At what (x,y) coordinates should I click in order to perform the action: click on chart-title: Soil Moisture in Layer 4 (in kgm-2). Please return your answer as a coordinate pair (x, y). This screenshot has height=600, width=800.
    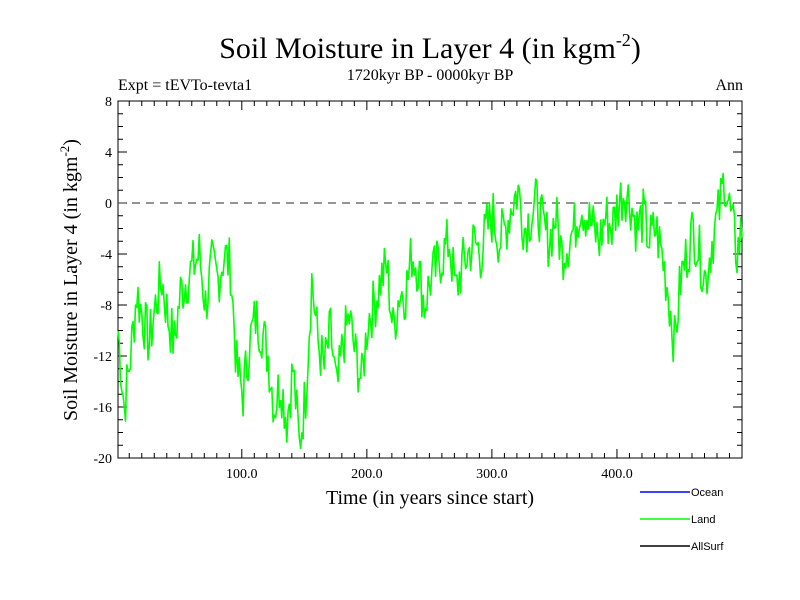
    Looking at the image, I should click on (430, 47).